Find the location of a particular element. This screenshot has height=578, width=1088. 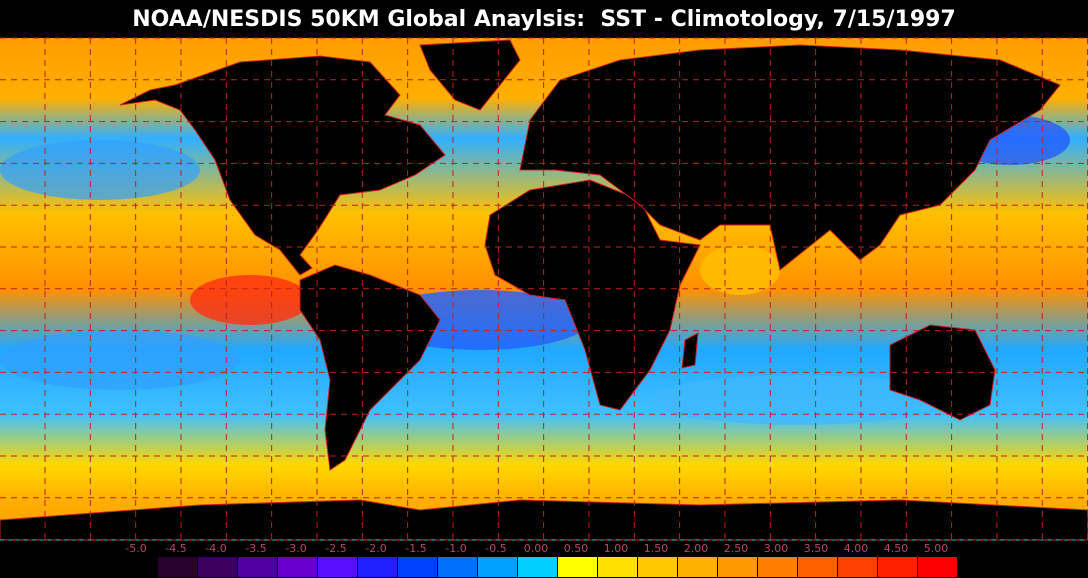

colorbar-label: -1.0 is located at coordinates (455, 548).